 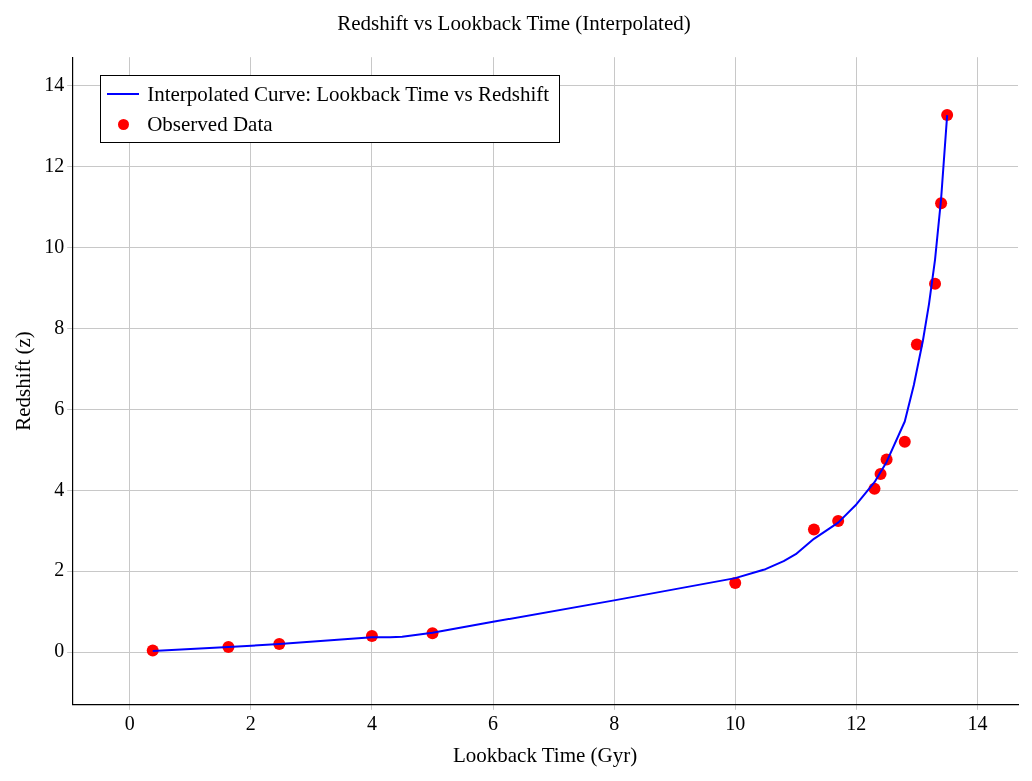 I want to click on y-tick-label: 14, so click(x=54, y=83).